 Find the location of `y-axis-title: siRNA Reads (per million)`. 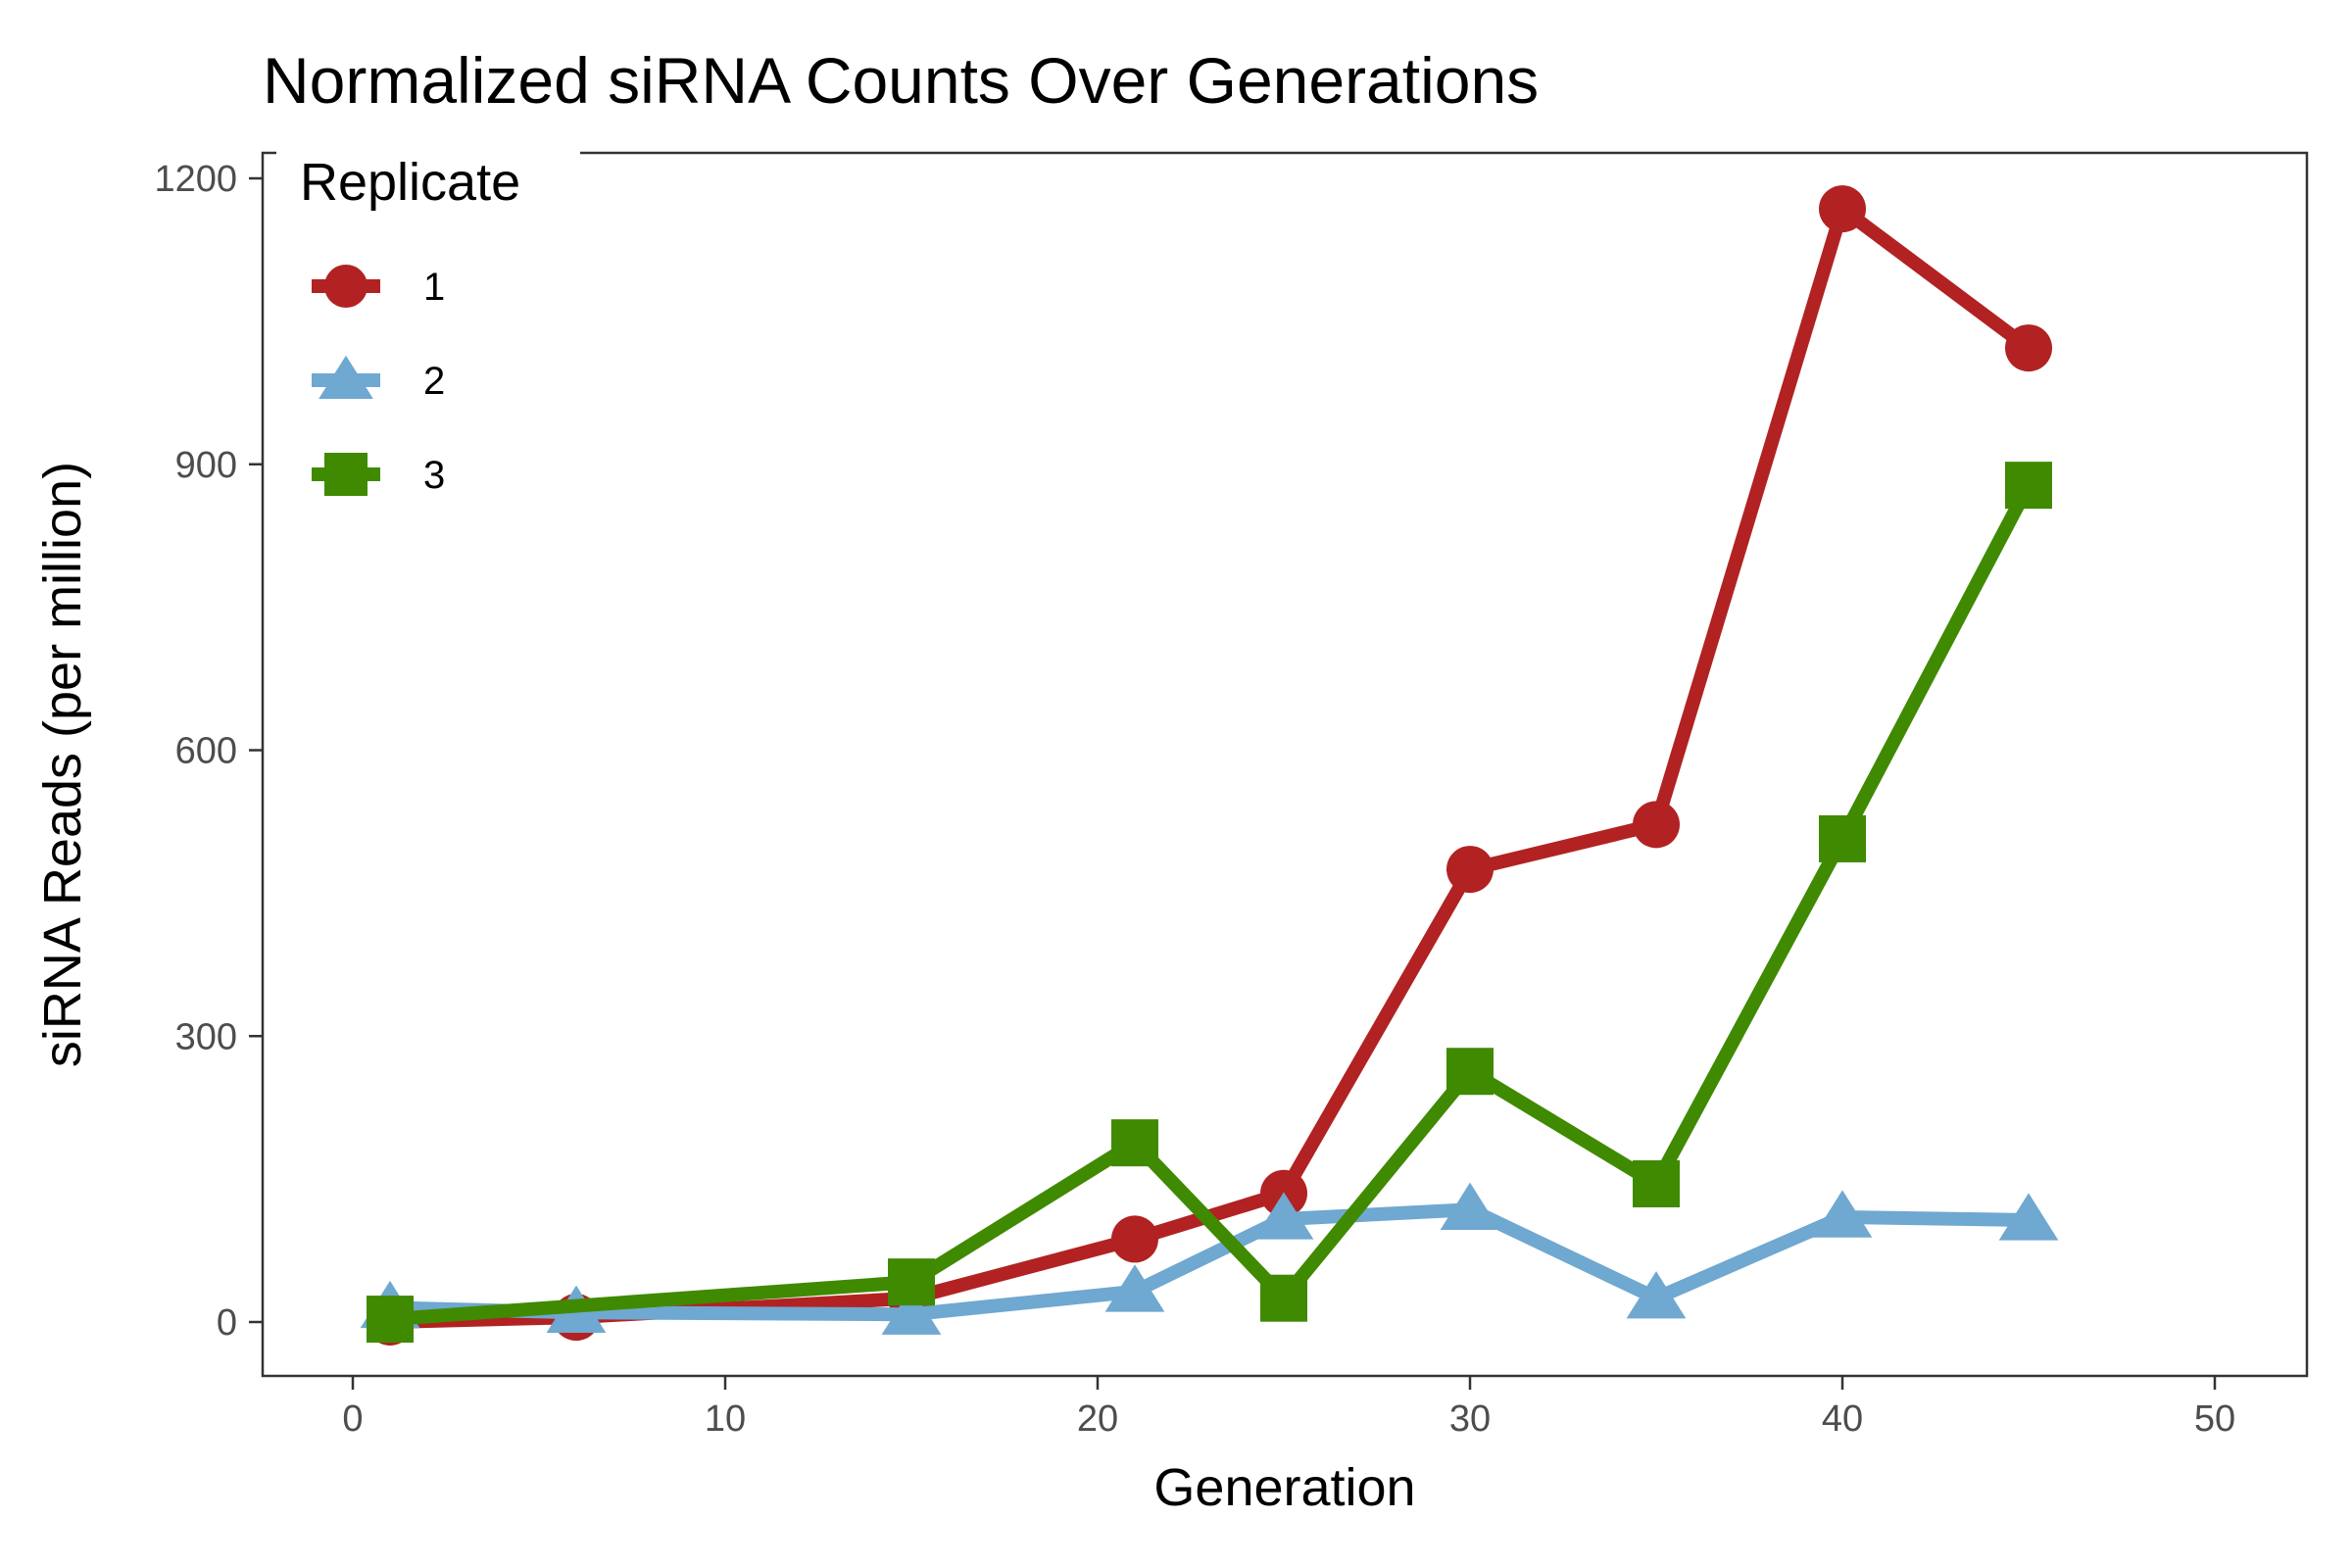

y-axis-title: siRNA Reads (per million) is located at coordinates (62, 764).